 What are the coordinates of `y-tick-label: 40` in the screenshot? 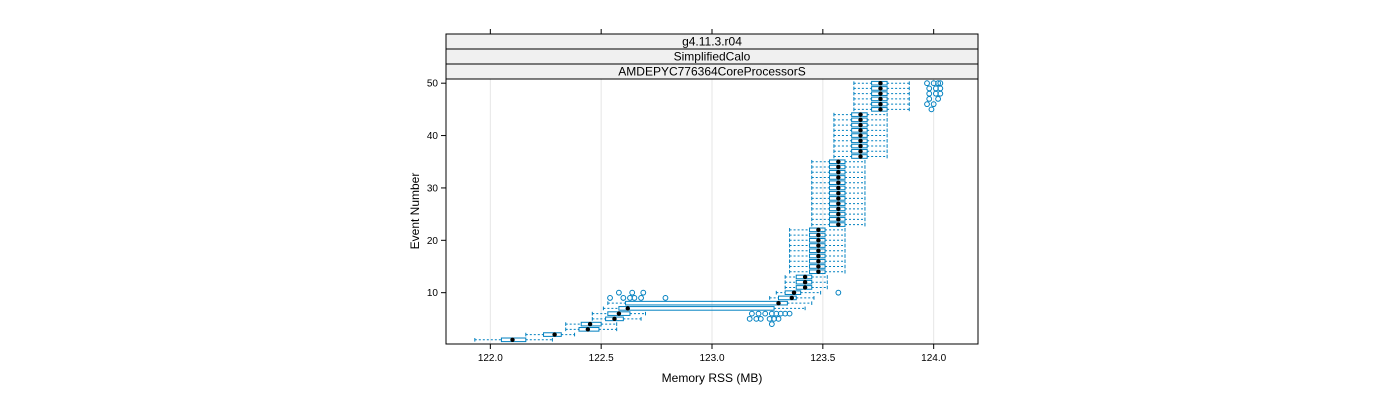 It's located at (433, 136).